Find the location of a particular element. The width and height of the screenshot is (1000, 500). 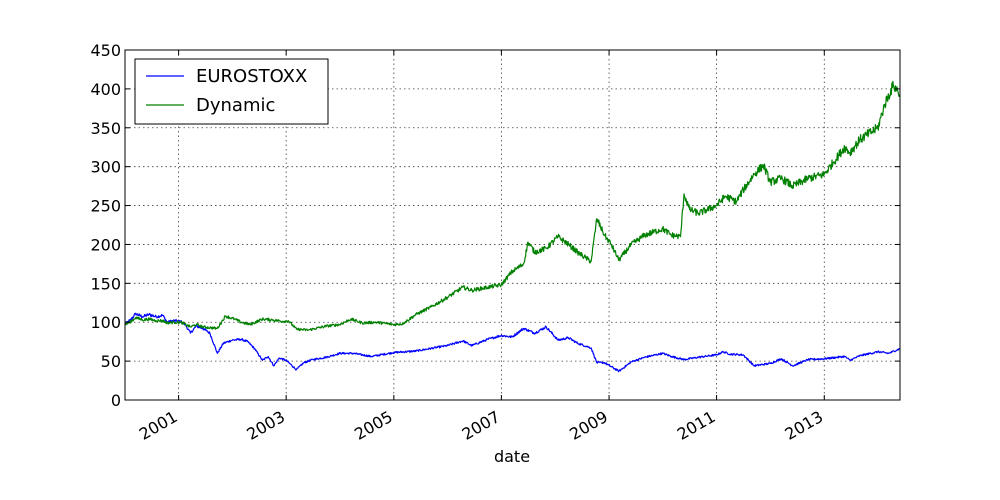

y-tick-label: 150 is located at coordinates (105, 283).